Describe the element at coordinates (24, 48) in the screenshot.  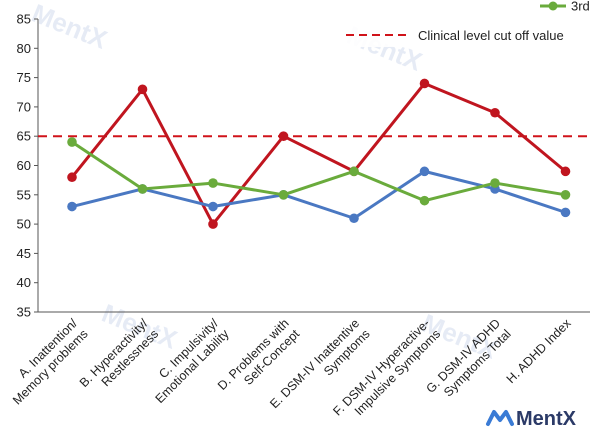
I see `y-tick-label: 80` at that location.